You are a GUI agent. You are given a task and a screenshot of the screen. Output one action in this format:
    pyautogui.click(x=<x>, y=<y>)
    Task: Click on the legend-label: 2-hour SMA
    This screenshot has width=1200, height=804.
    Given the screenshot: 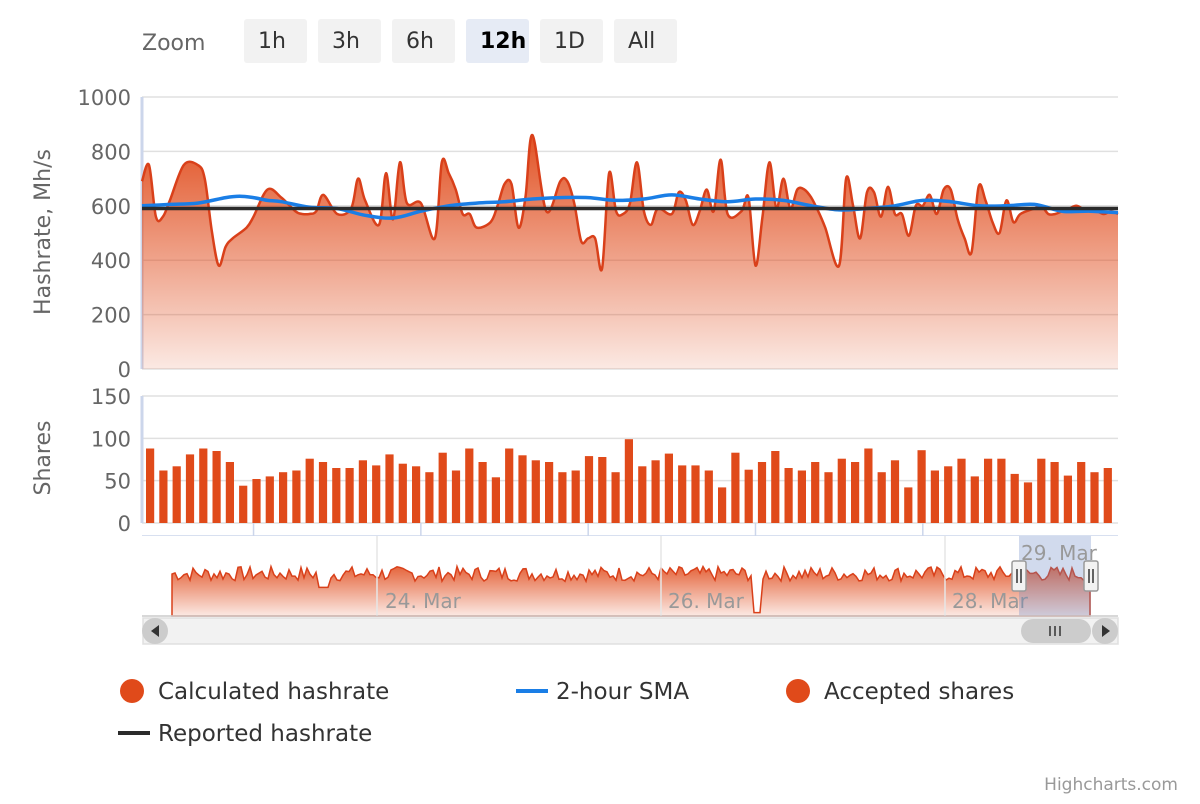 What is the action you would take?
    pyautogui.click(x=622, y=692)
    